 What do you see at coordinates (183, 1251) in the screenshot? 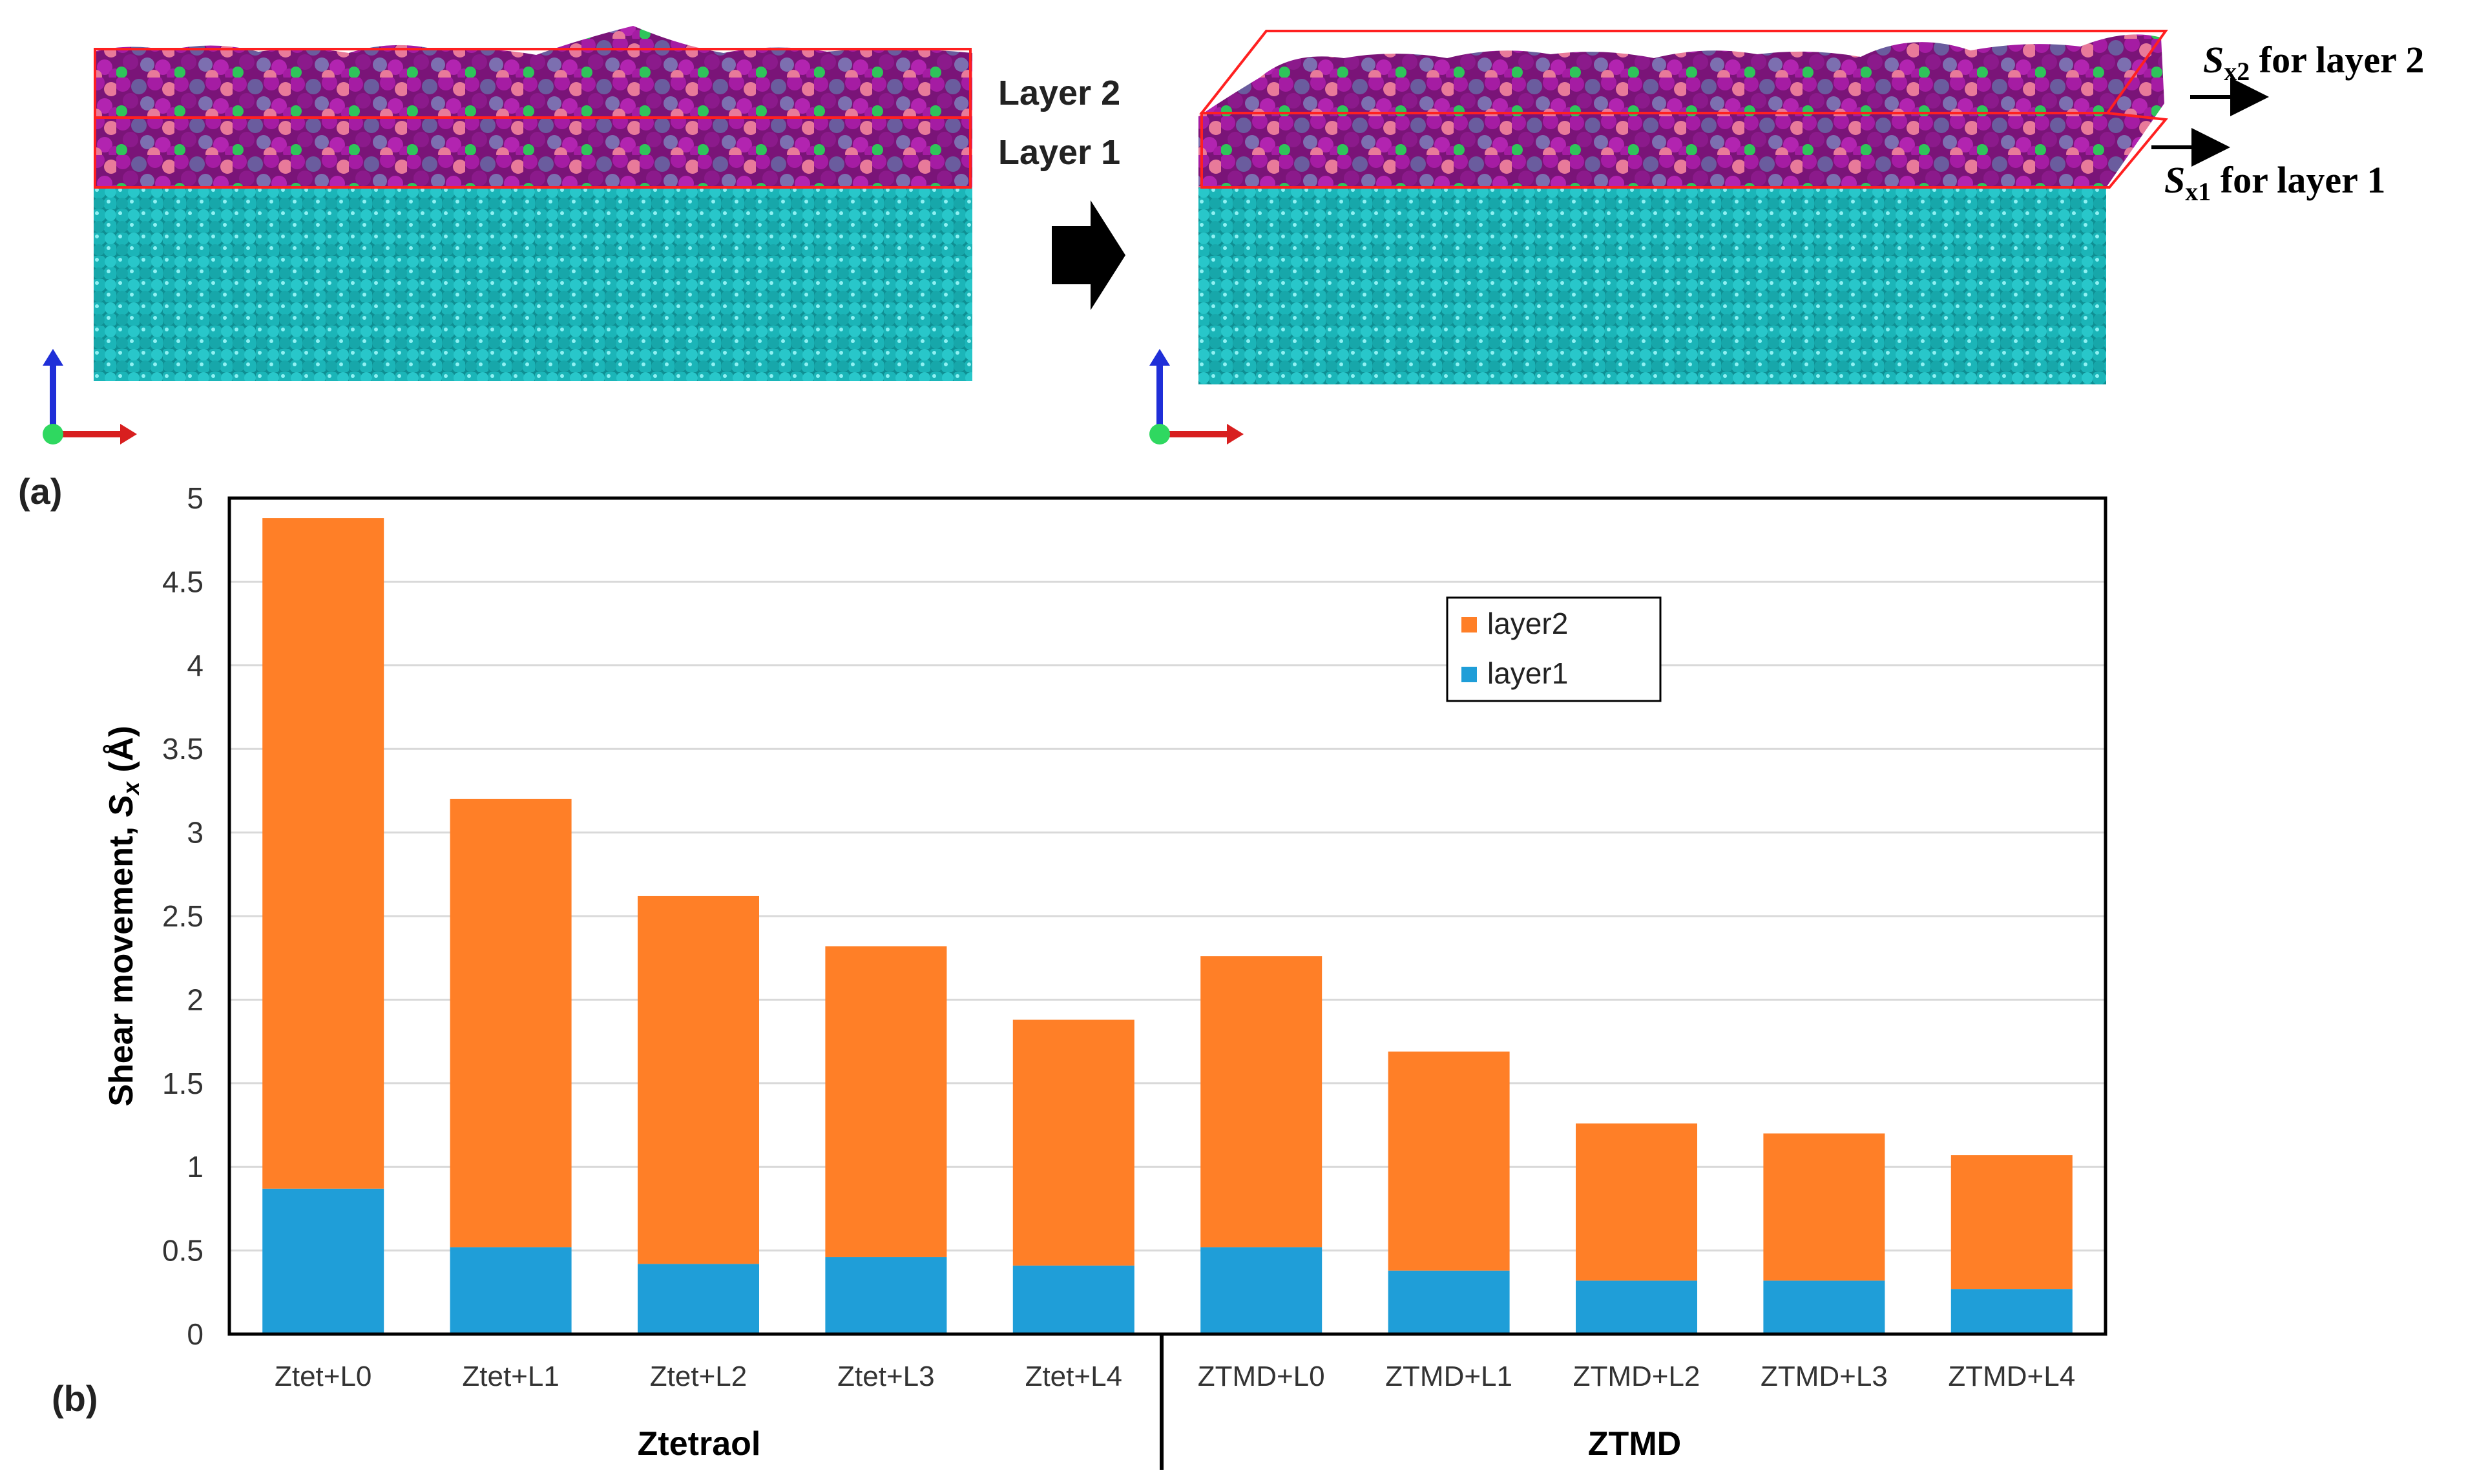
I see `y-tick-label: 0.5` at bounding box center [183, 1251].